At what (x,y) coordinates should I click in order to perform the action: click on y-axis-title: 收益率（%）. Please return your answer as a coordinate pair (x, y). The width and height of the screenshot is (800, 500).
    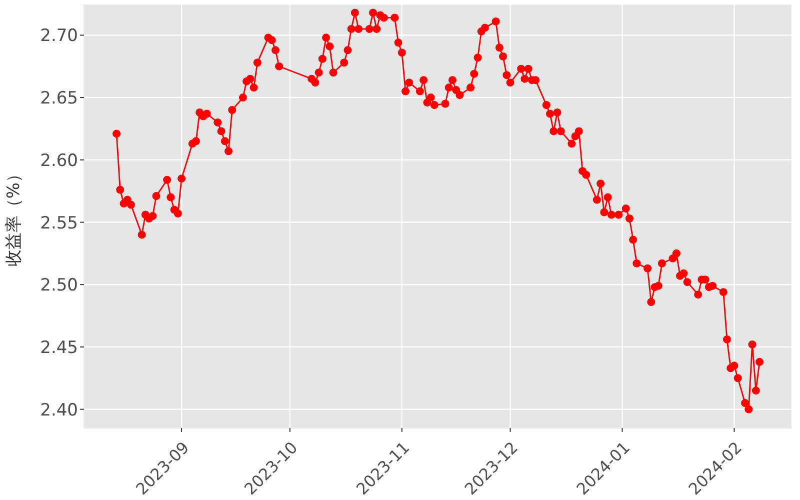
    Looking at the image, I should click on (14, 216).